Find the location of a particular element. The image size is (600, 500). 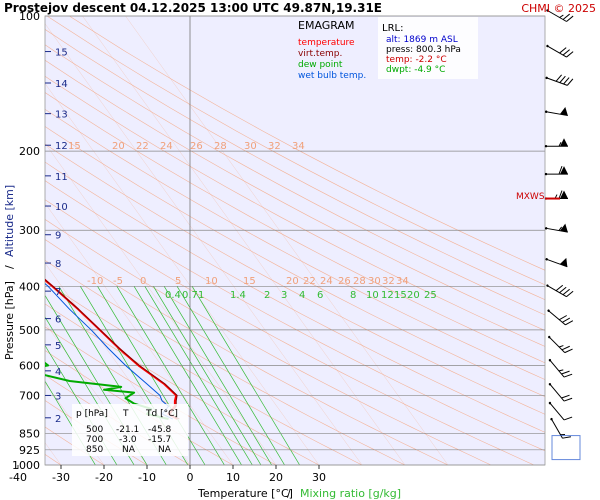

x-axis-label-temp: Temperature [°C] is located at coordinates (245, 493).